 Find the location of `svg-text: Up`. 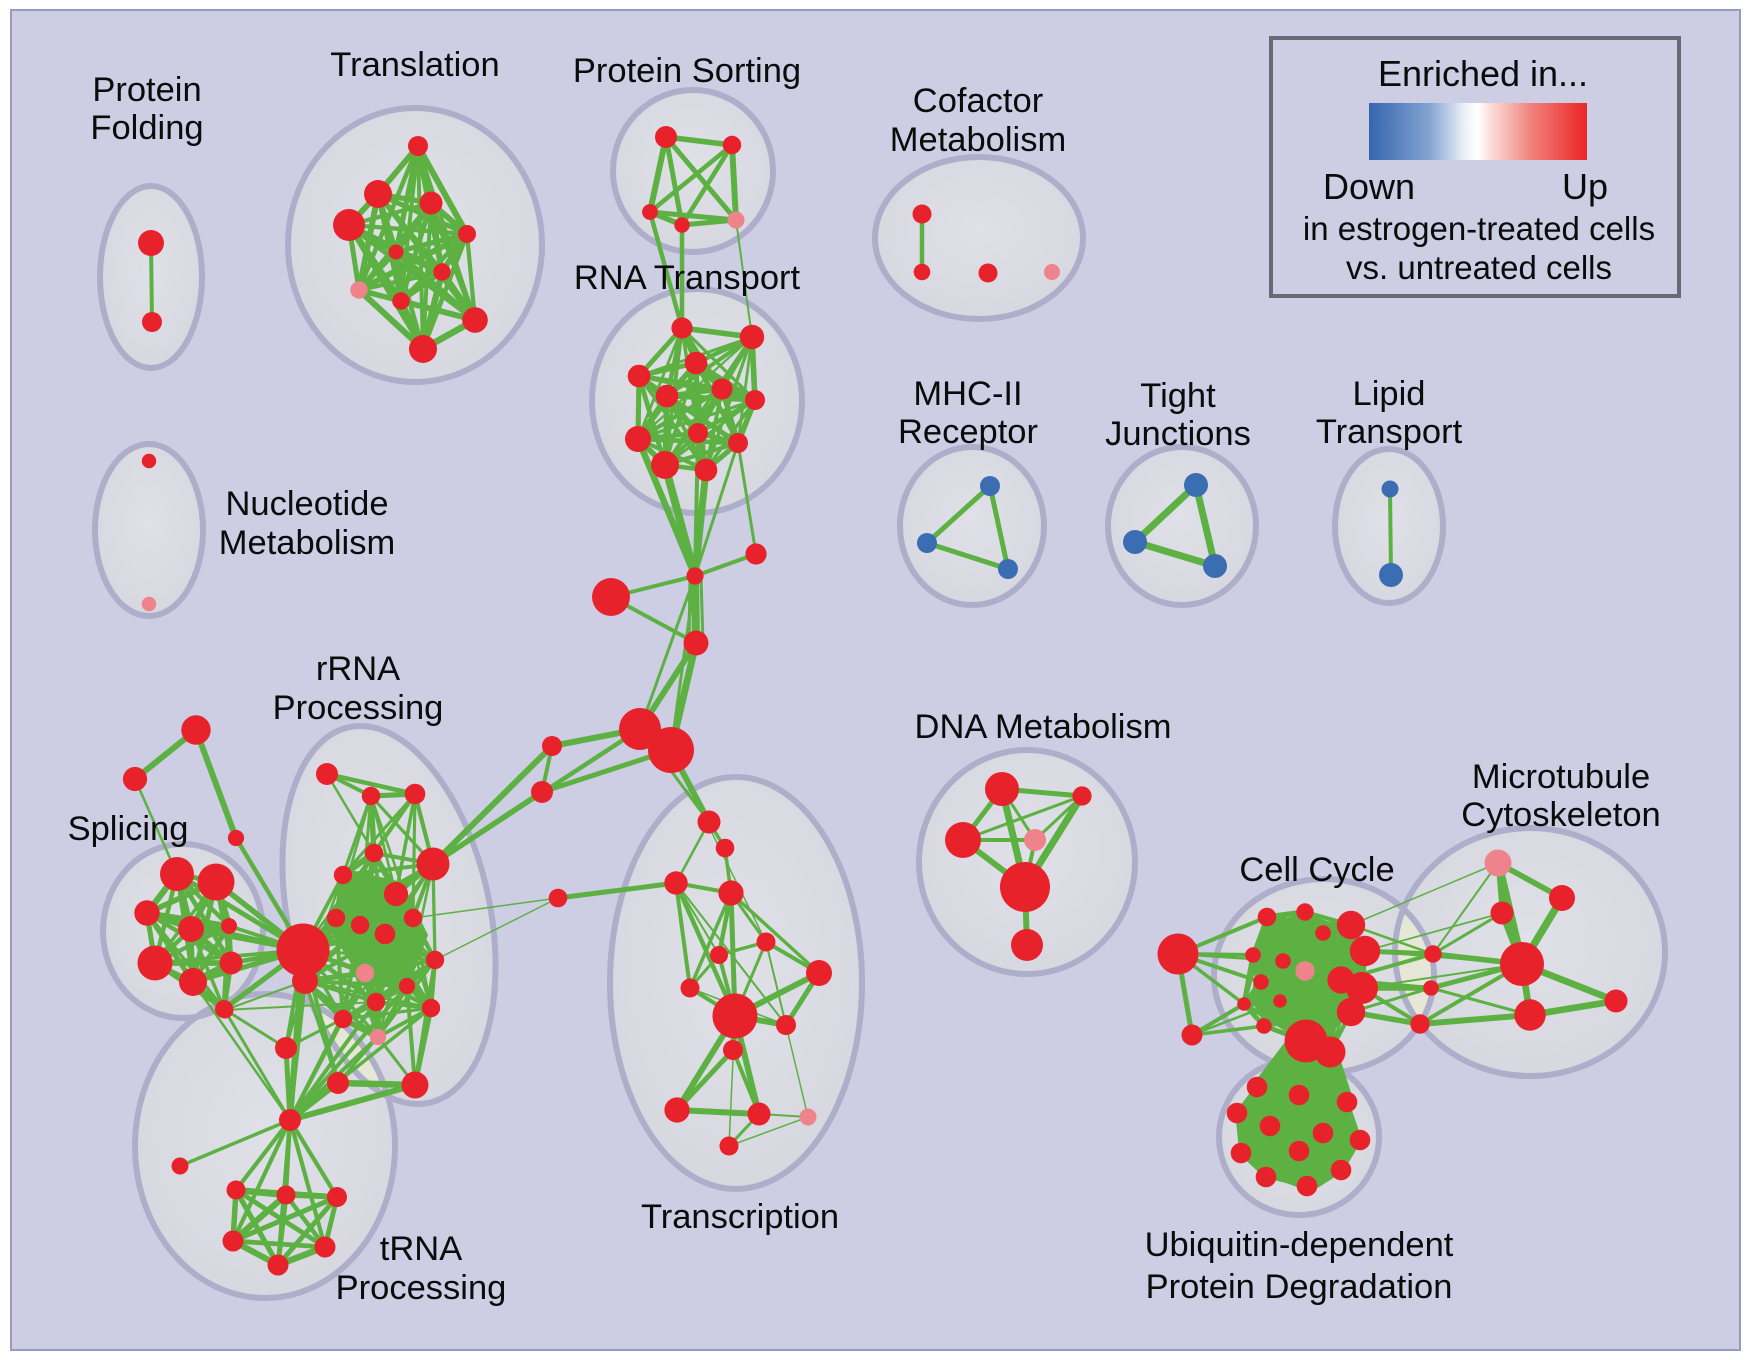

svg-text: Up is located at coordinates (1585, 186).